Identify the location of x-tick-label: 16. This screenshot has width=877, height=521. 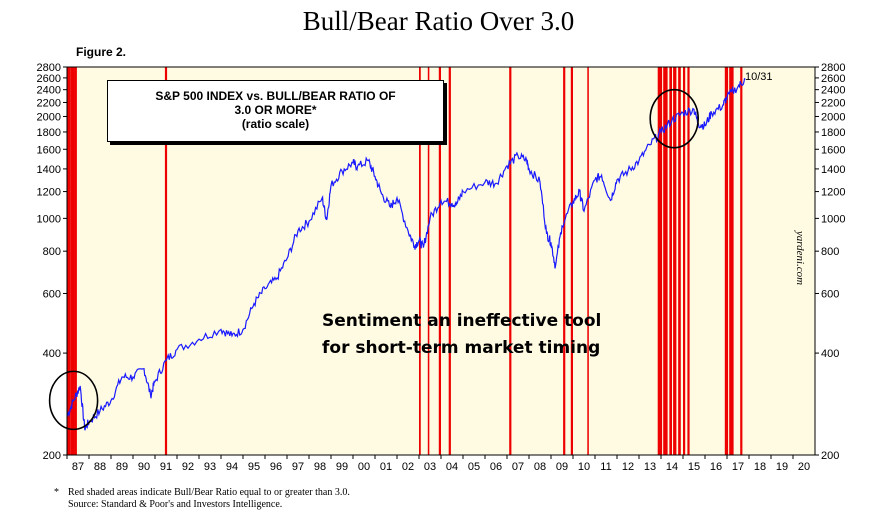
(716, 467).